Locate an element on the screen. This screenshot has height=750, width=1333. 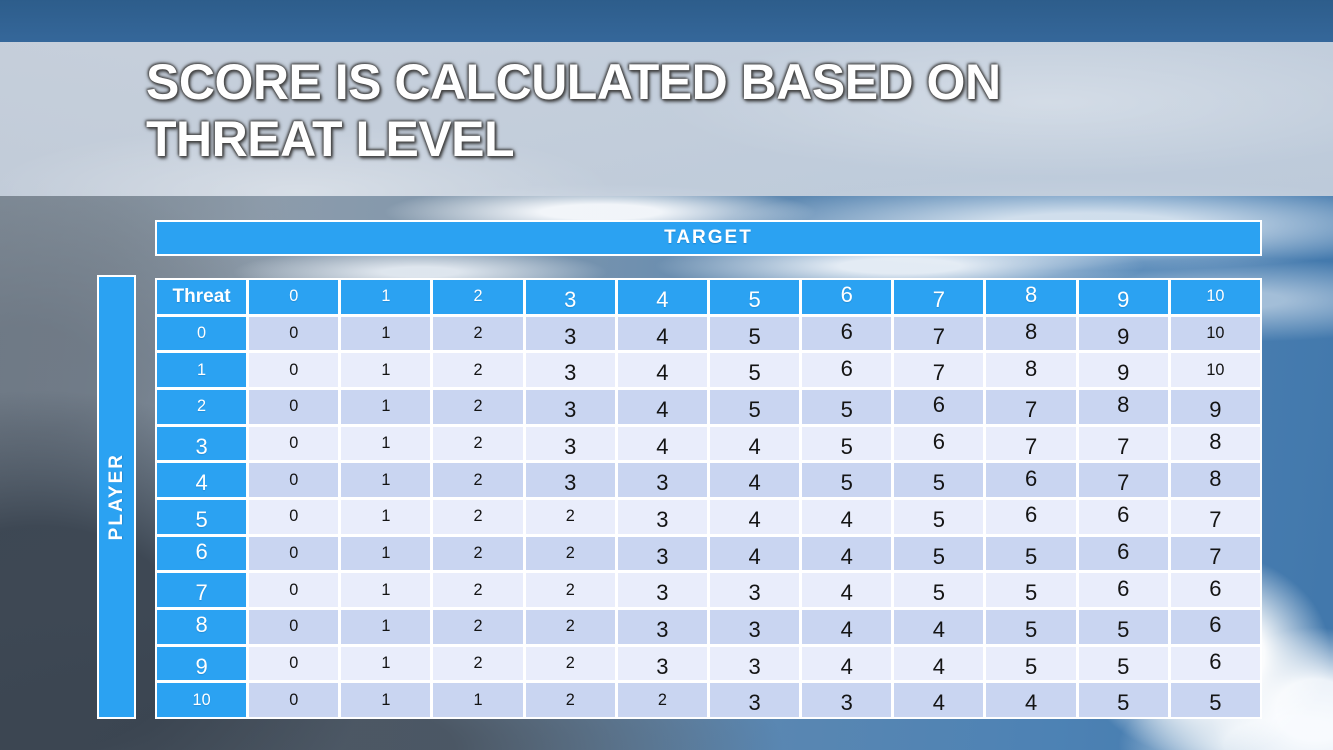
row-header-0: 0 is located at coordinates (202, 333).